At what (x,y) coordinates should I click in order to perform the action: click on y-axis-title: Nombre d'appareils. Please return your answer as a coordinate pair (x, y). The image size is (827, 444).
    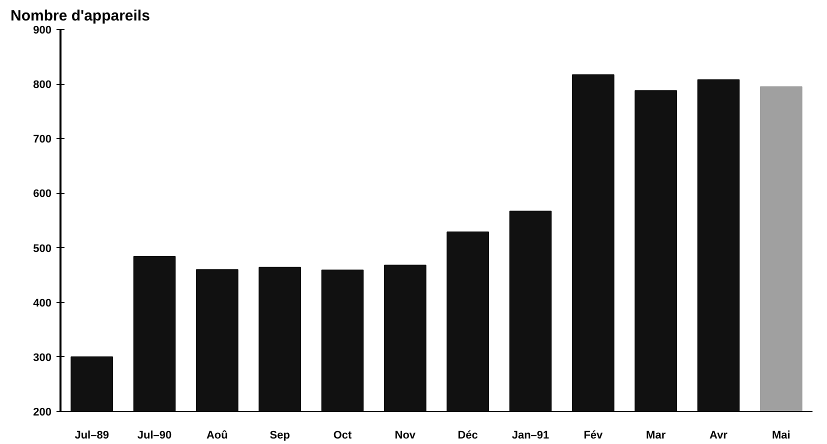
    Looking at the image, I should click on (80, 16).